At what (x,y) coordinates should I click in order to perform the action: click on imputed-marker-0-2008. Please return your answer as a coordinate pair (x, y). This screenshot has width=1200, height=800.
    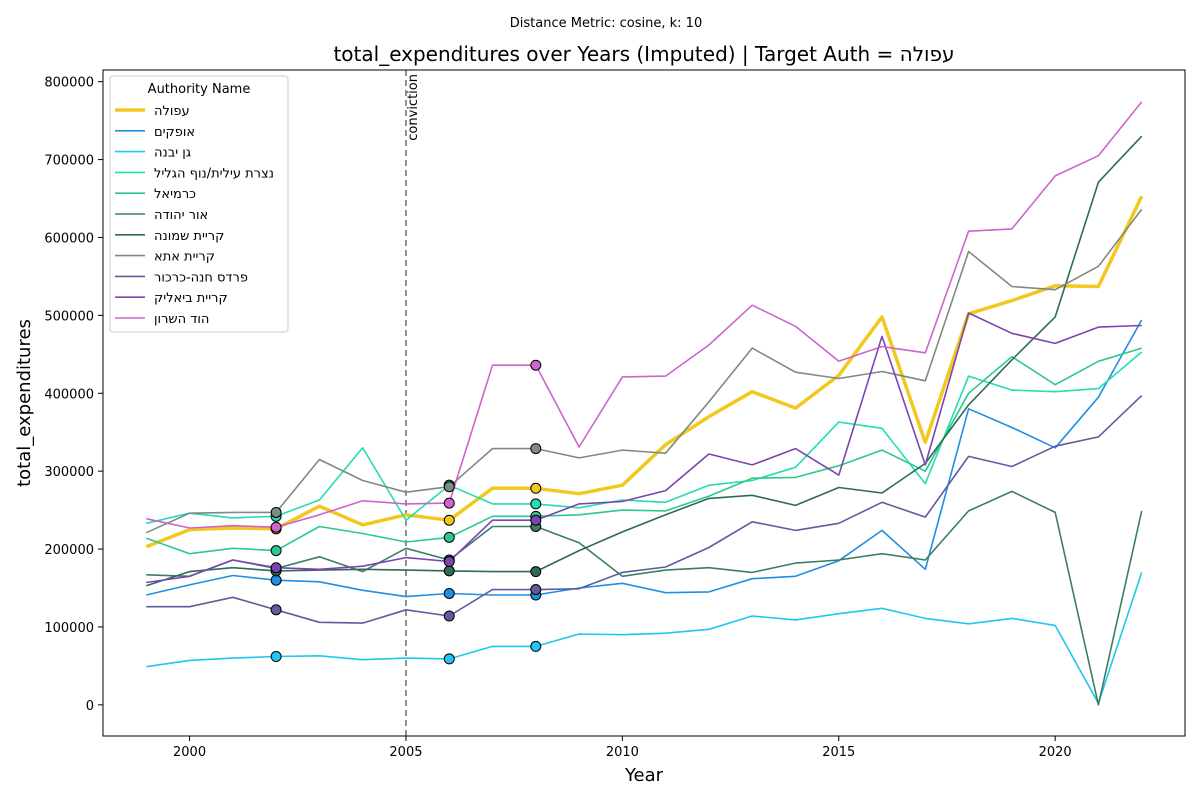
    Looking at the image, I should click on (536, 488).